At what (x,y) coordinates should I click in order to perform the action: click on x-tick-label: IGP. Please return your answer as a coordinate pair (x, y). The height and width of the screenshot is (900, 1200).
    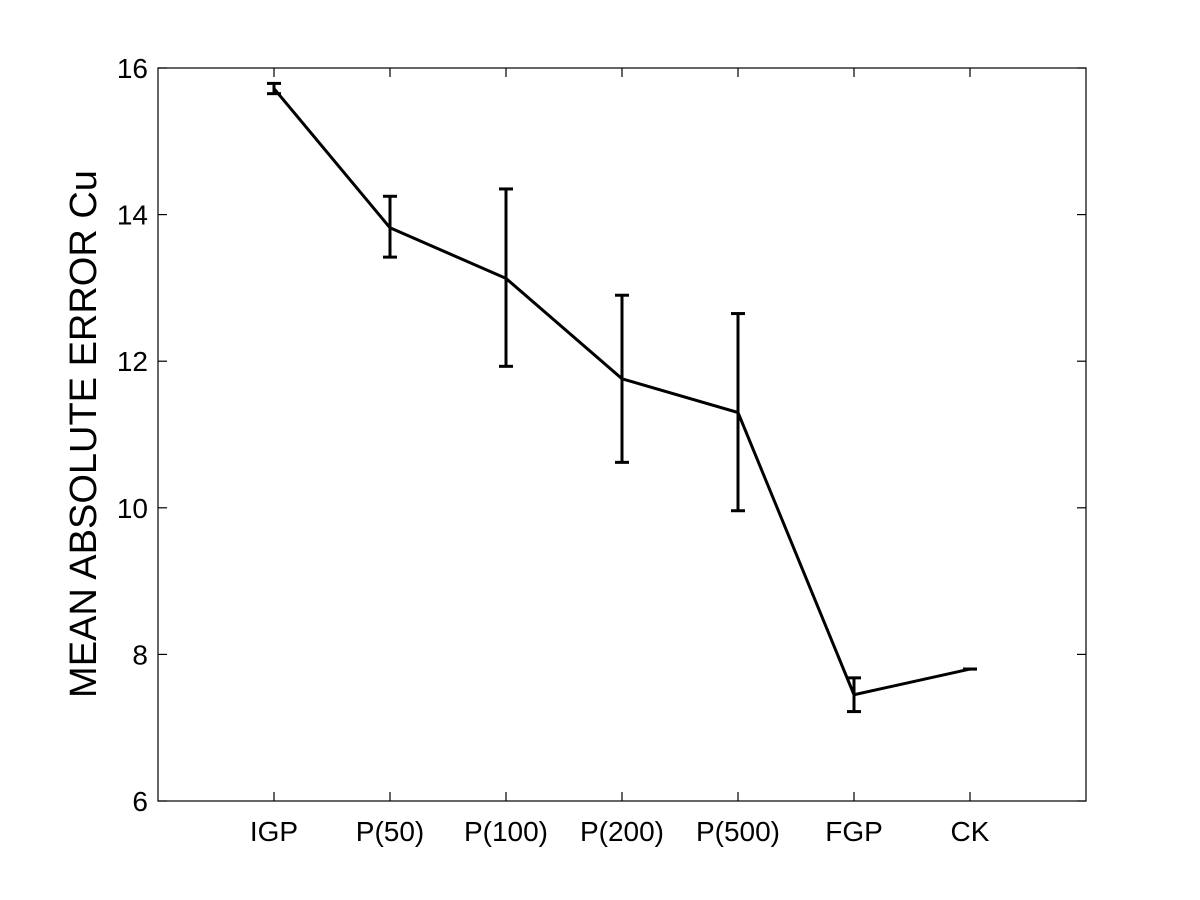
    Looking at the image, I should click on (274, 831).